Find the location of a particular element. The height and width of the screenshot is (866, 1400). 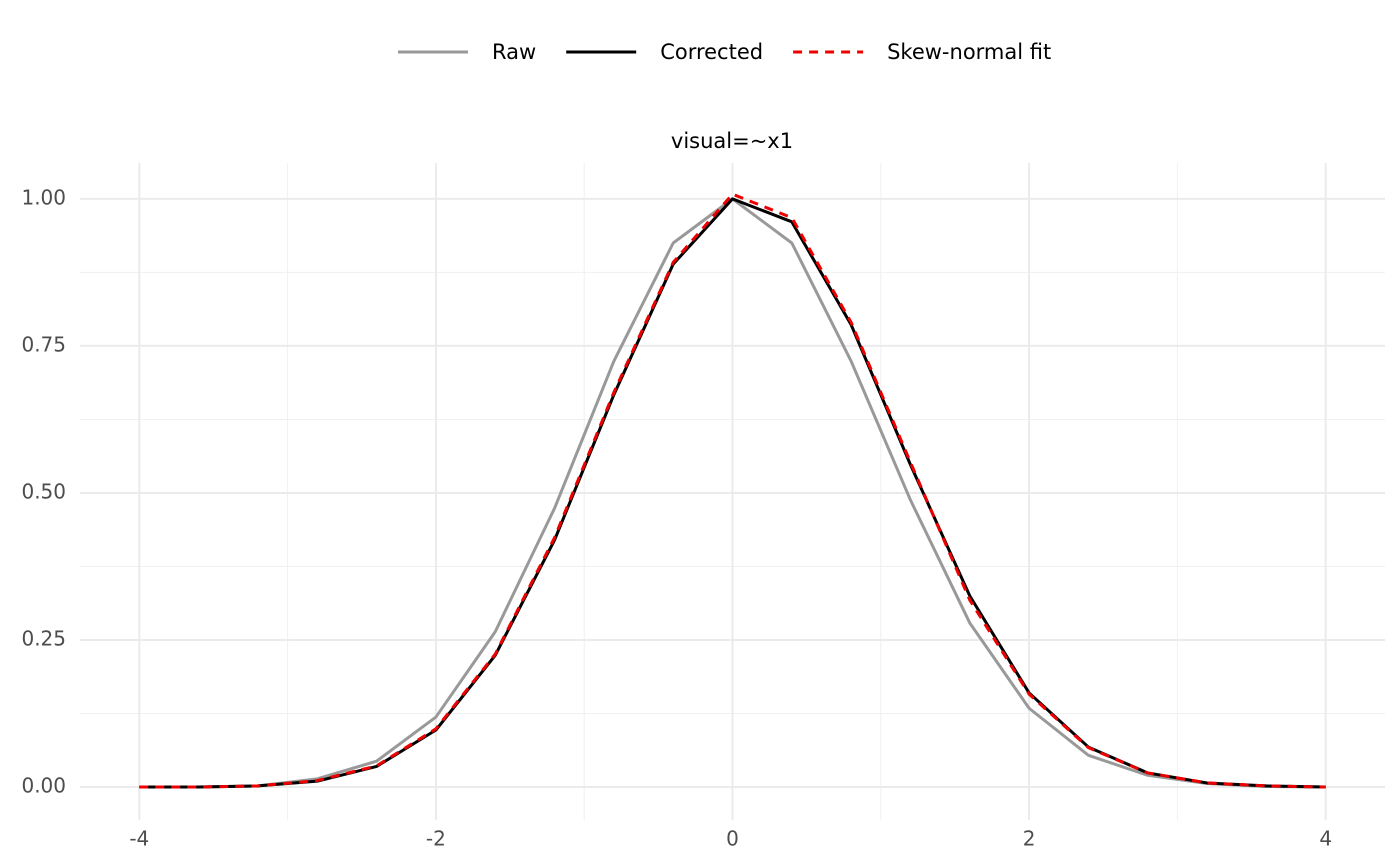

y-tick-label: 0.75 is located at coordinates (43, 344).